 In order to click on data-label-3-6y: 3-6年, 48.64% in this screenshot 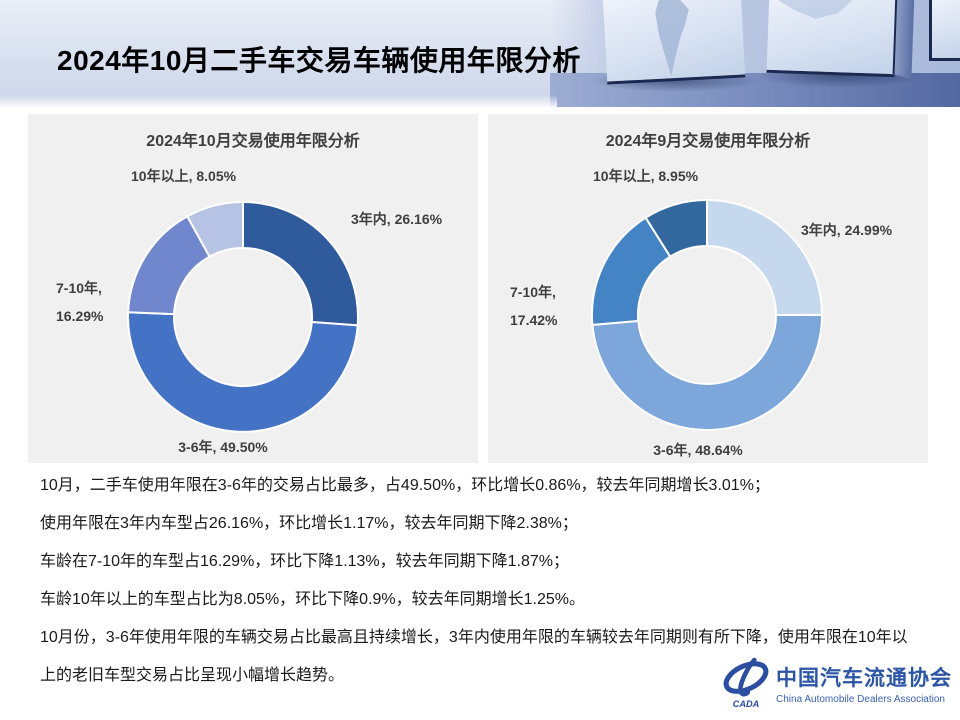, I will do `click(698, 450)`.